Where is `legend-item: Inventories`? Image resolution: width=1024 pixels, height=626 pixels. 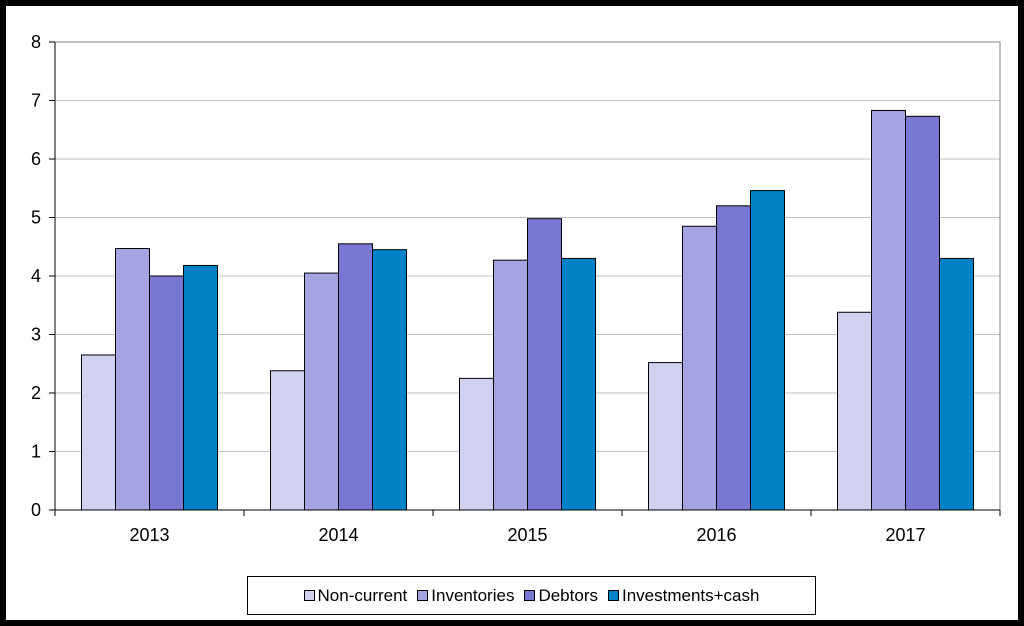
legend-item: Inventories is located at coordinates (465, 596).